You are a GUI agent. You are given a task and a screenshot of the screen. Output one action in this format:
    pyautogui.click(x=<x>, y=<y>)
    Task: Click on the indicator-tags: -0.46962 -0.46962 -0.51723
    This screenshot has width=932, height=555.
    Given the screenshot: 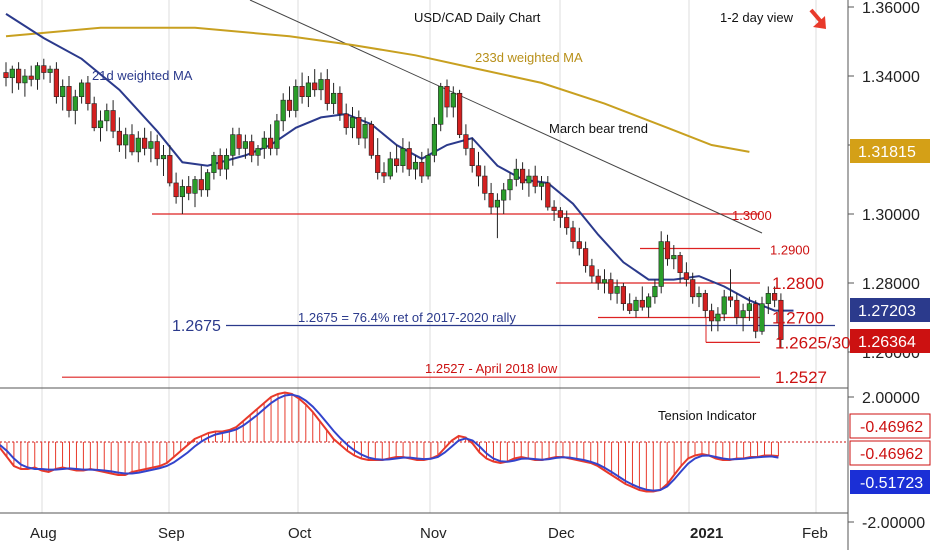 What is the action you would take?
    pyautogui.click(x=890, y=453)
    